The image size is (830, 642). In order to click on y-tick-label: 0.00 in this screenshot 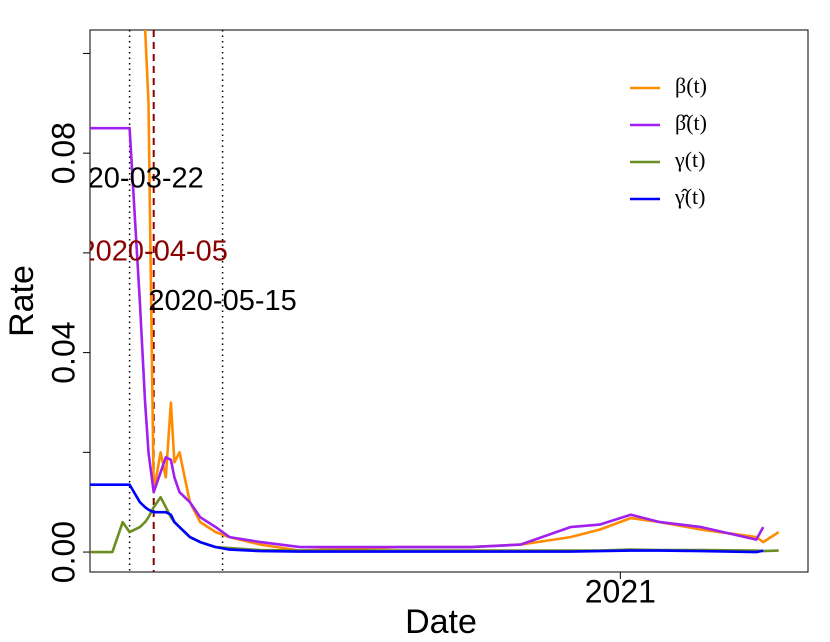, I will do `click(63, 552)`.